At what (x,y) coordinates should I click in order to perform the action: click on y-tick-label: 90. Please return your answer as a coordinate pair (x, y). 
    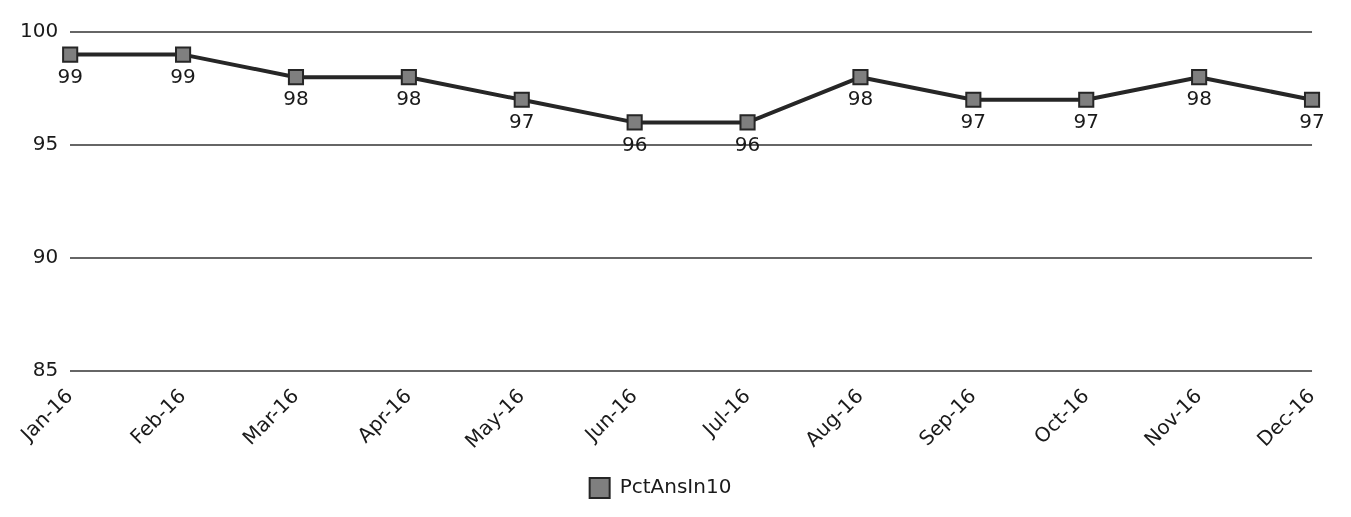
    Looking at the image, I should click on (45, 256).